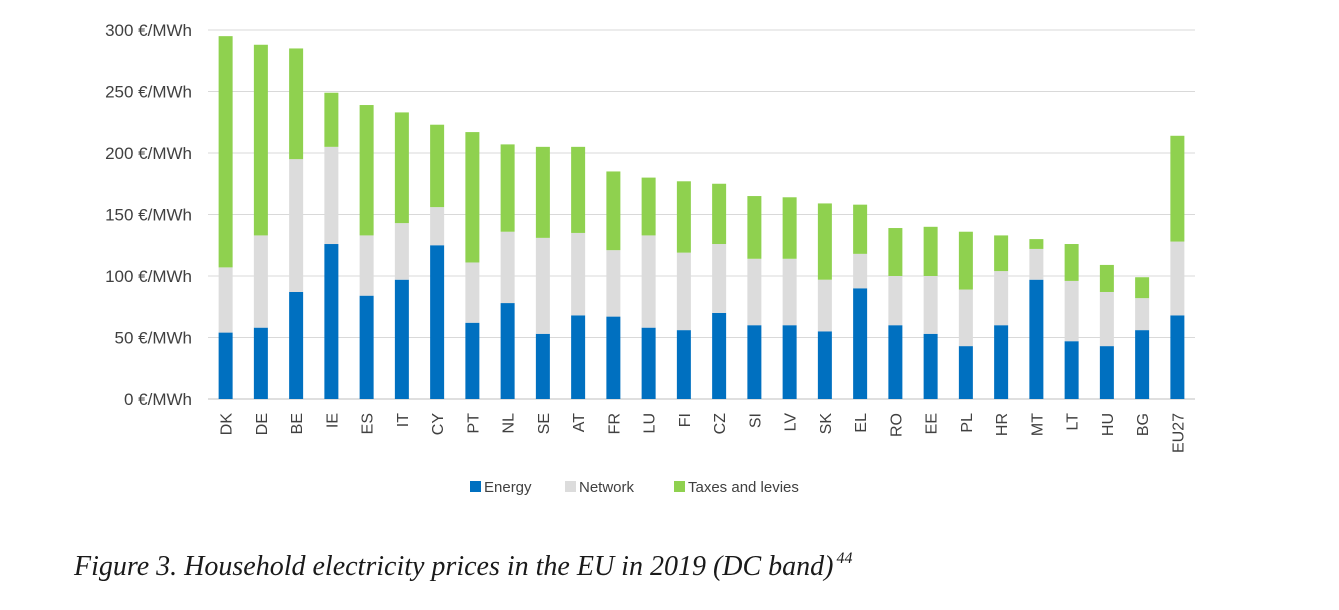  Describe the element at coordinates (366, 170) in the screenshot. I see `bar-taxes-and-levies-es` at that location.